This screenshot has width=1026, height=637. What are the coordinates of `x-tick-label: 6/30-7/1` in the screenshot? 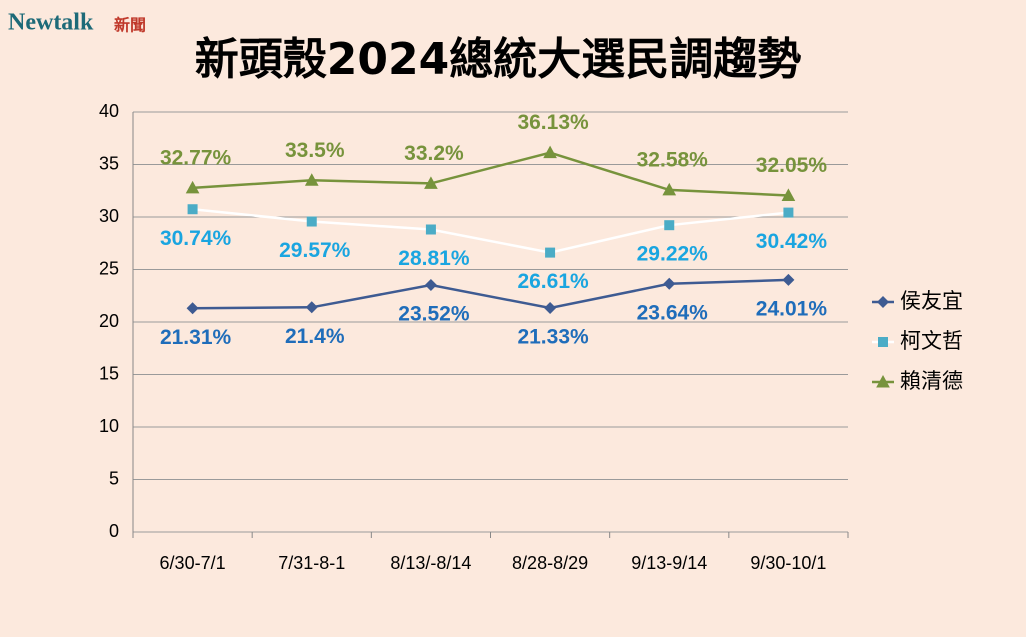 It's located at (193, 563).